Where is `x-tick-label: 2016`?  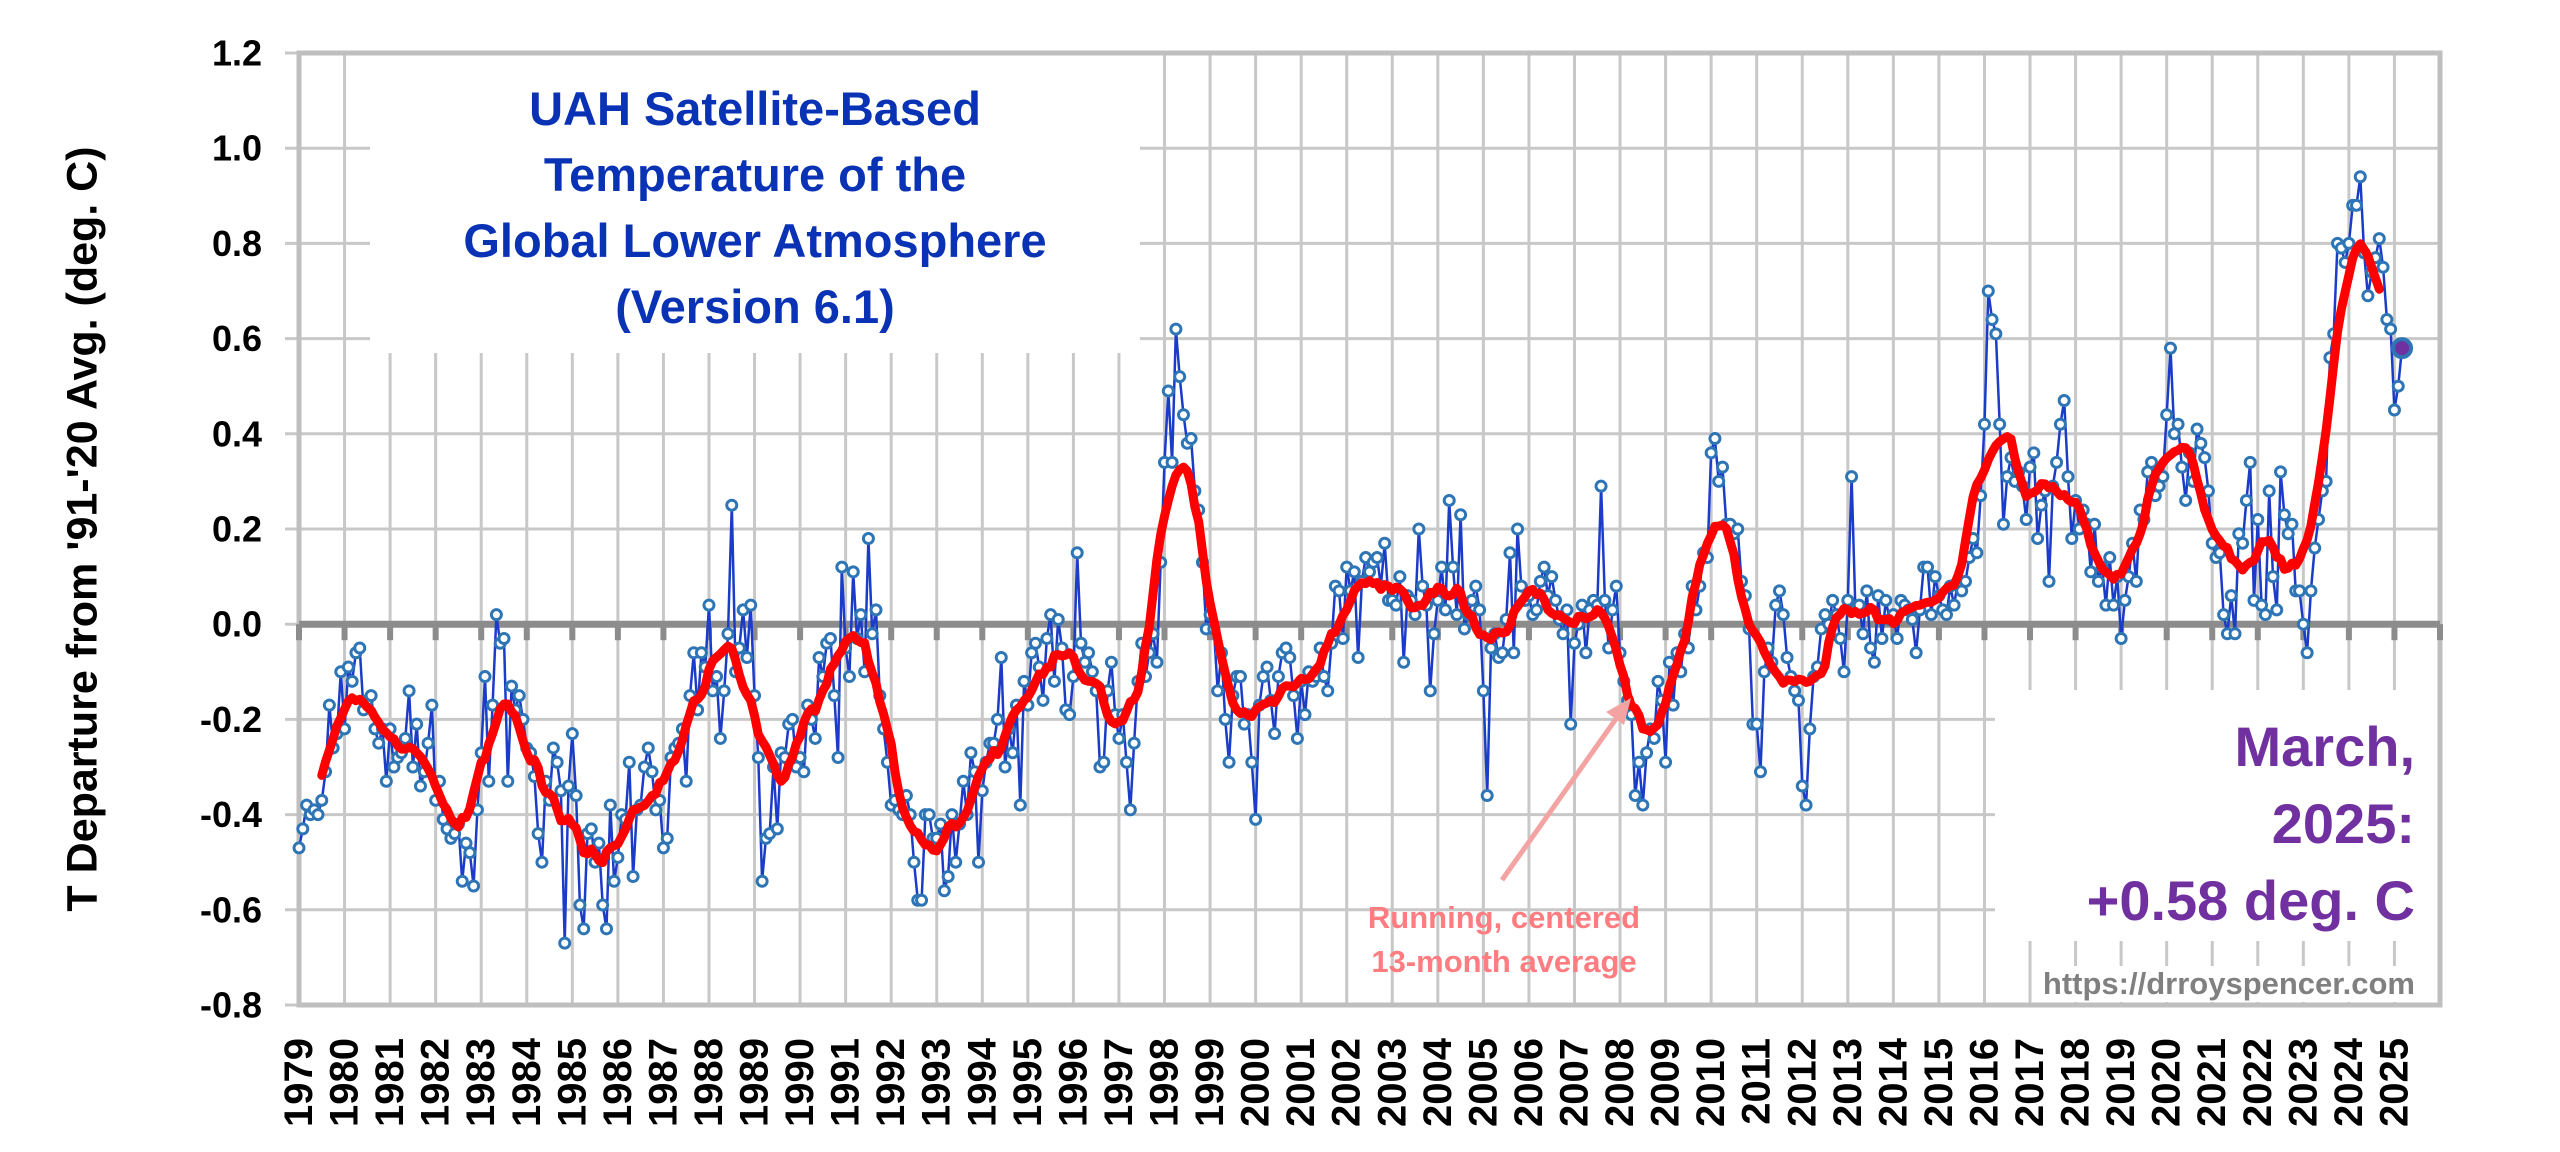 x-tick-label: 2016 is located at coordinates (1984, 1082).